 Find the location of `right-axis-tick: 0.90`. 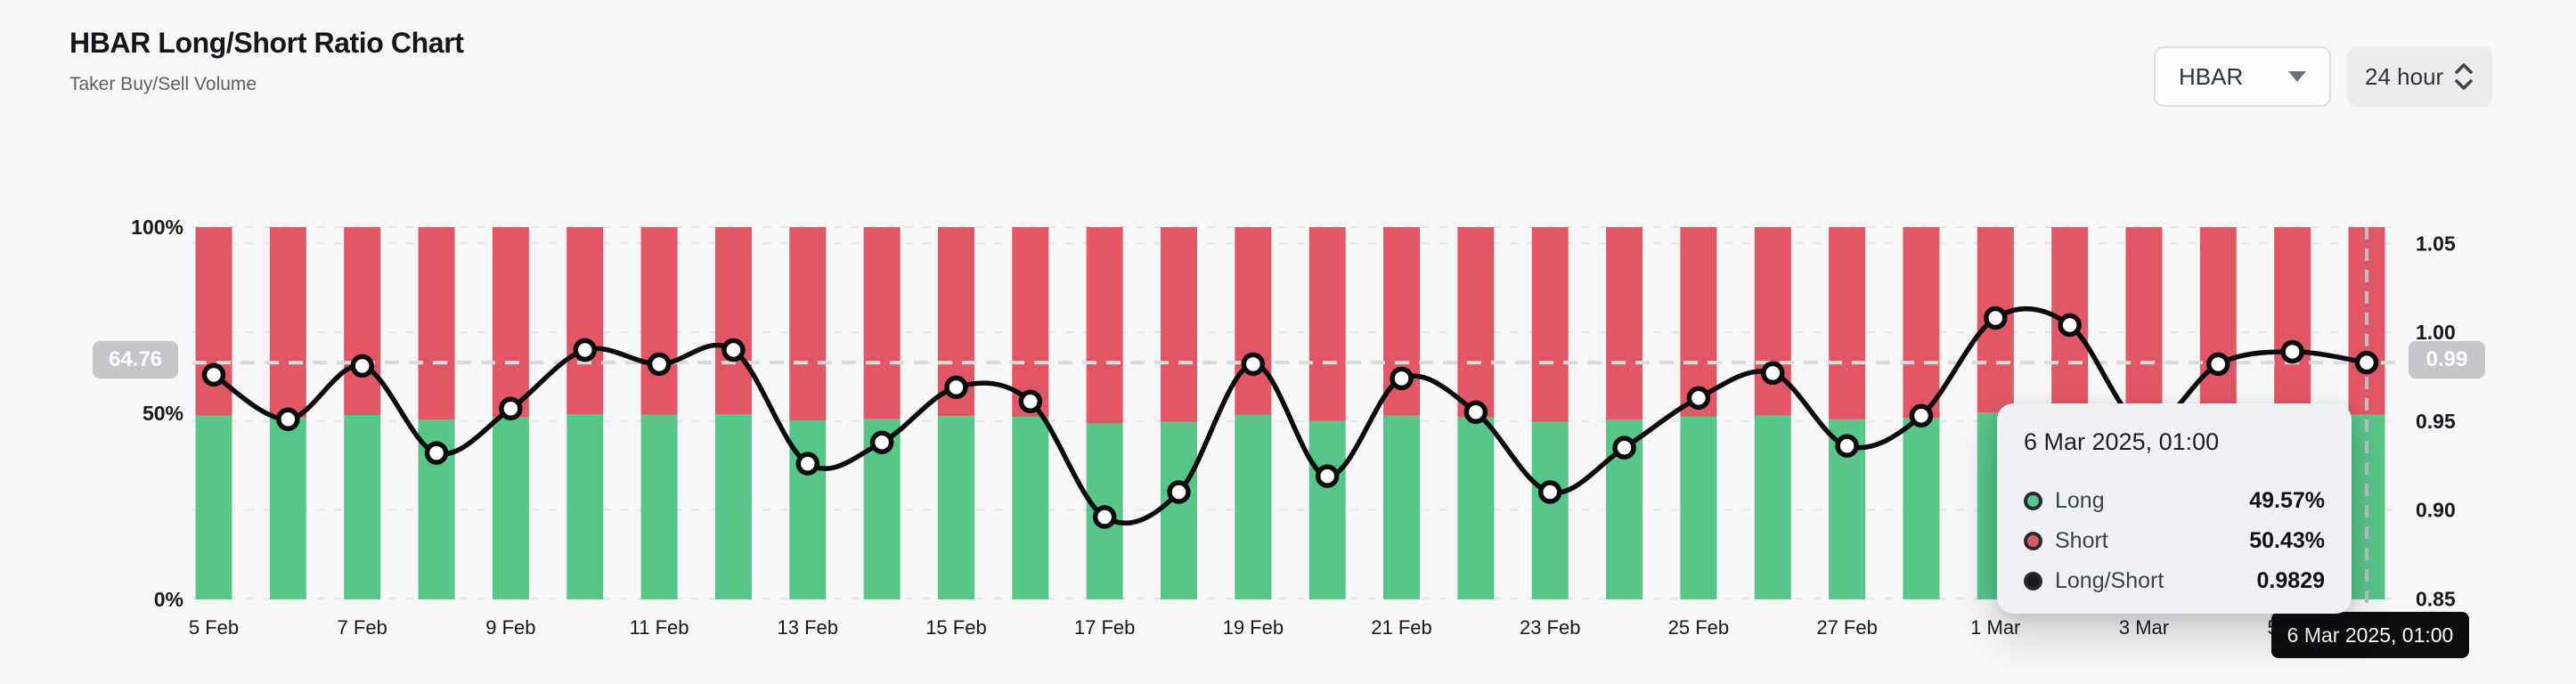

right-axis-tick: 0.90 is located at coordinates (2436, 510).